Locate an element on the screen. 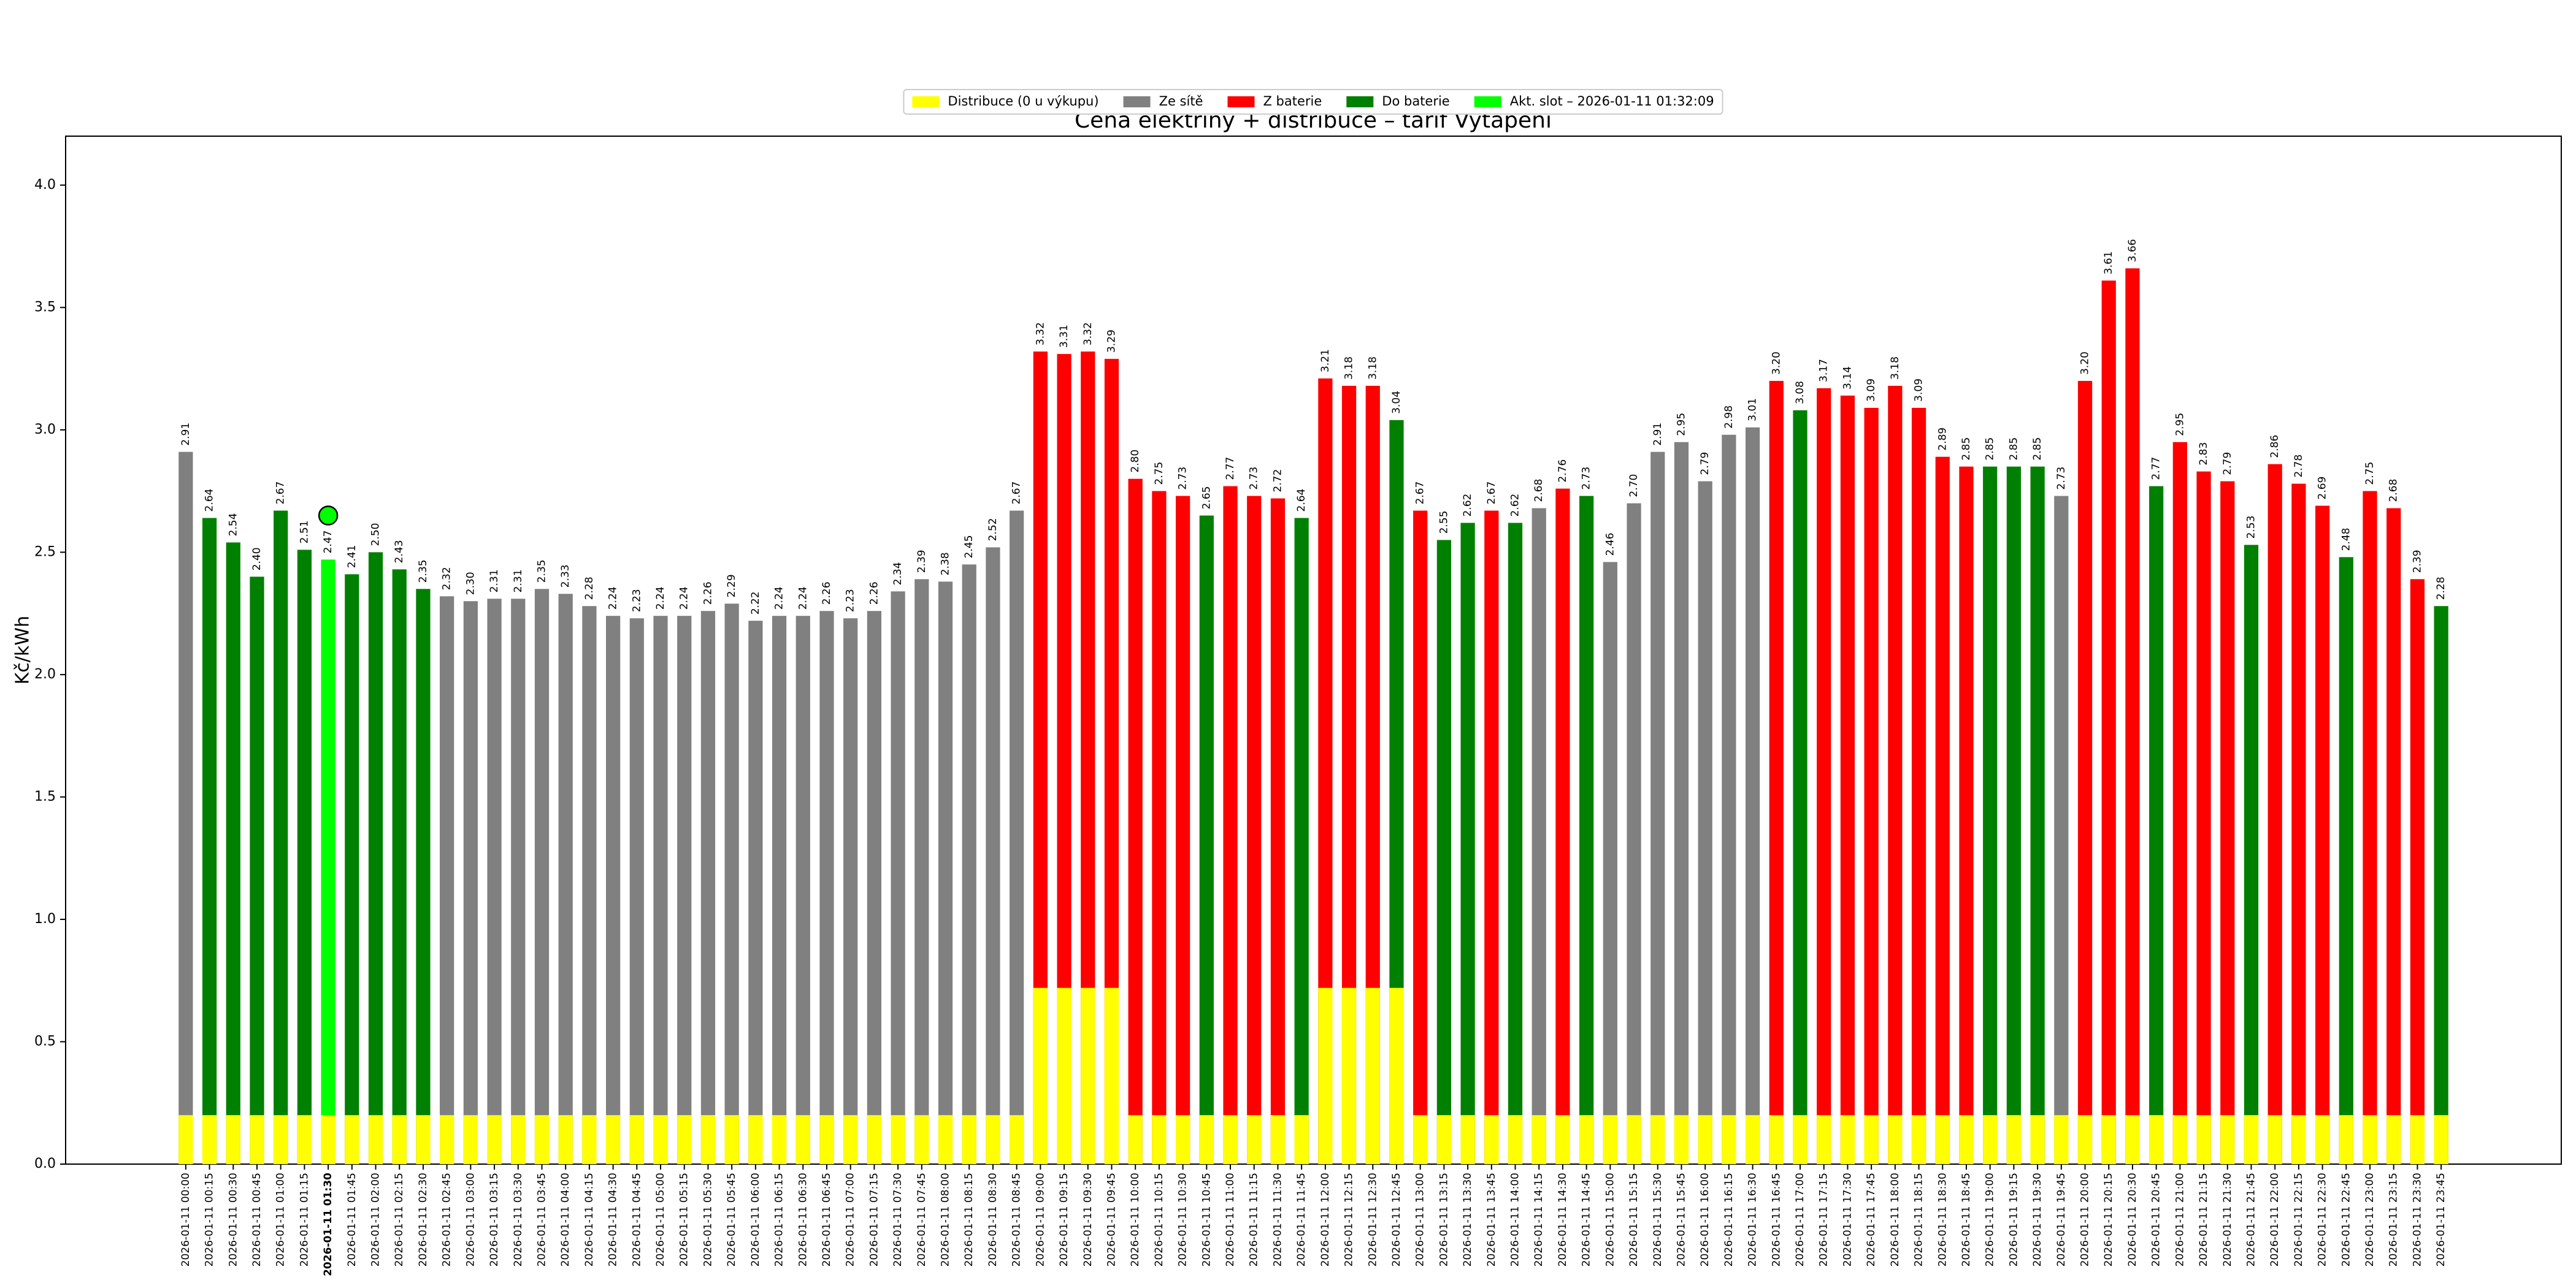  x-tick-label: 2026-01-11 20:15 is located at coordinates (2109, 1220).